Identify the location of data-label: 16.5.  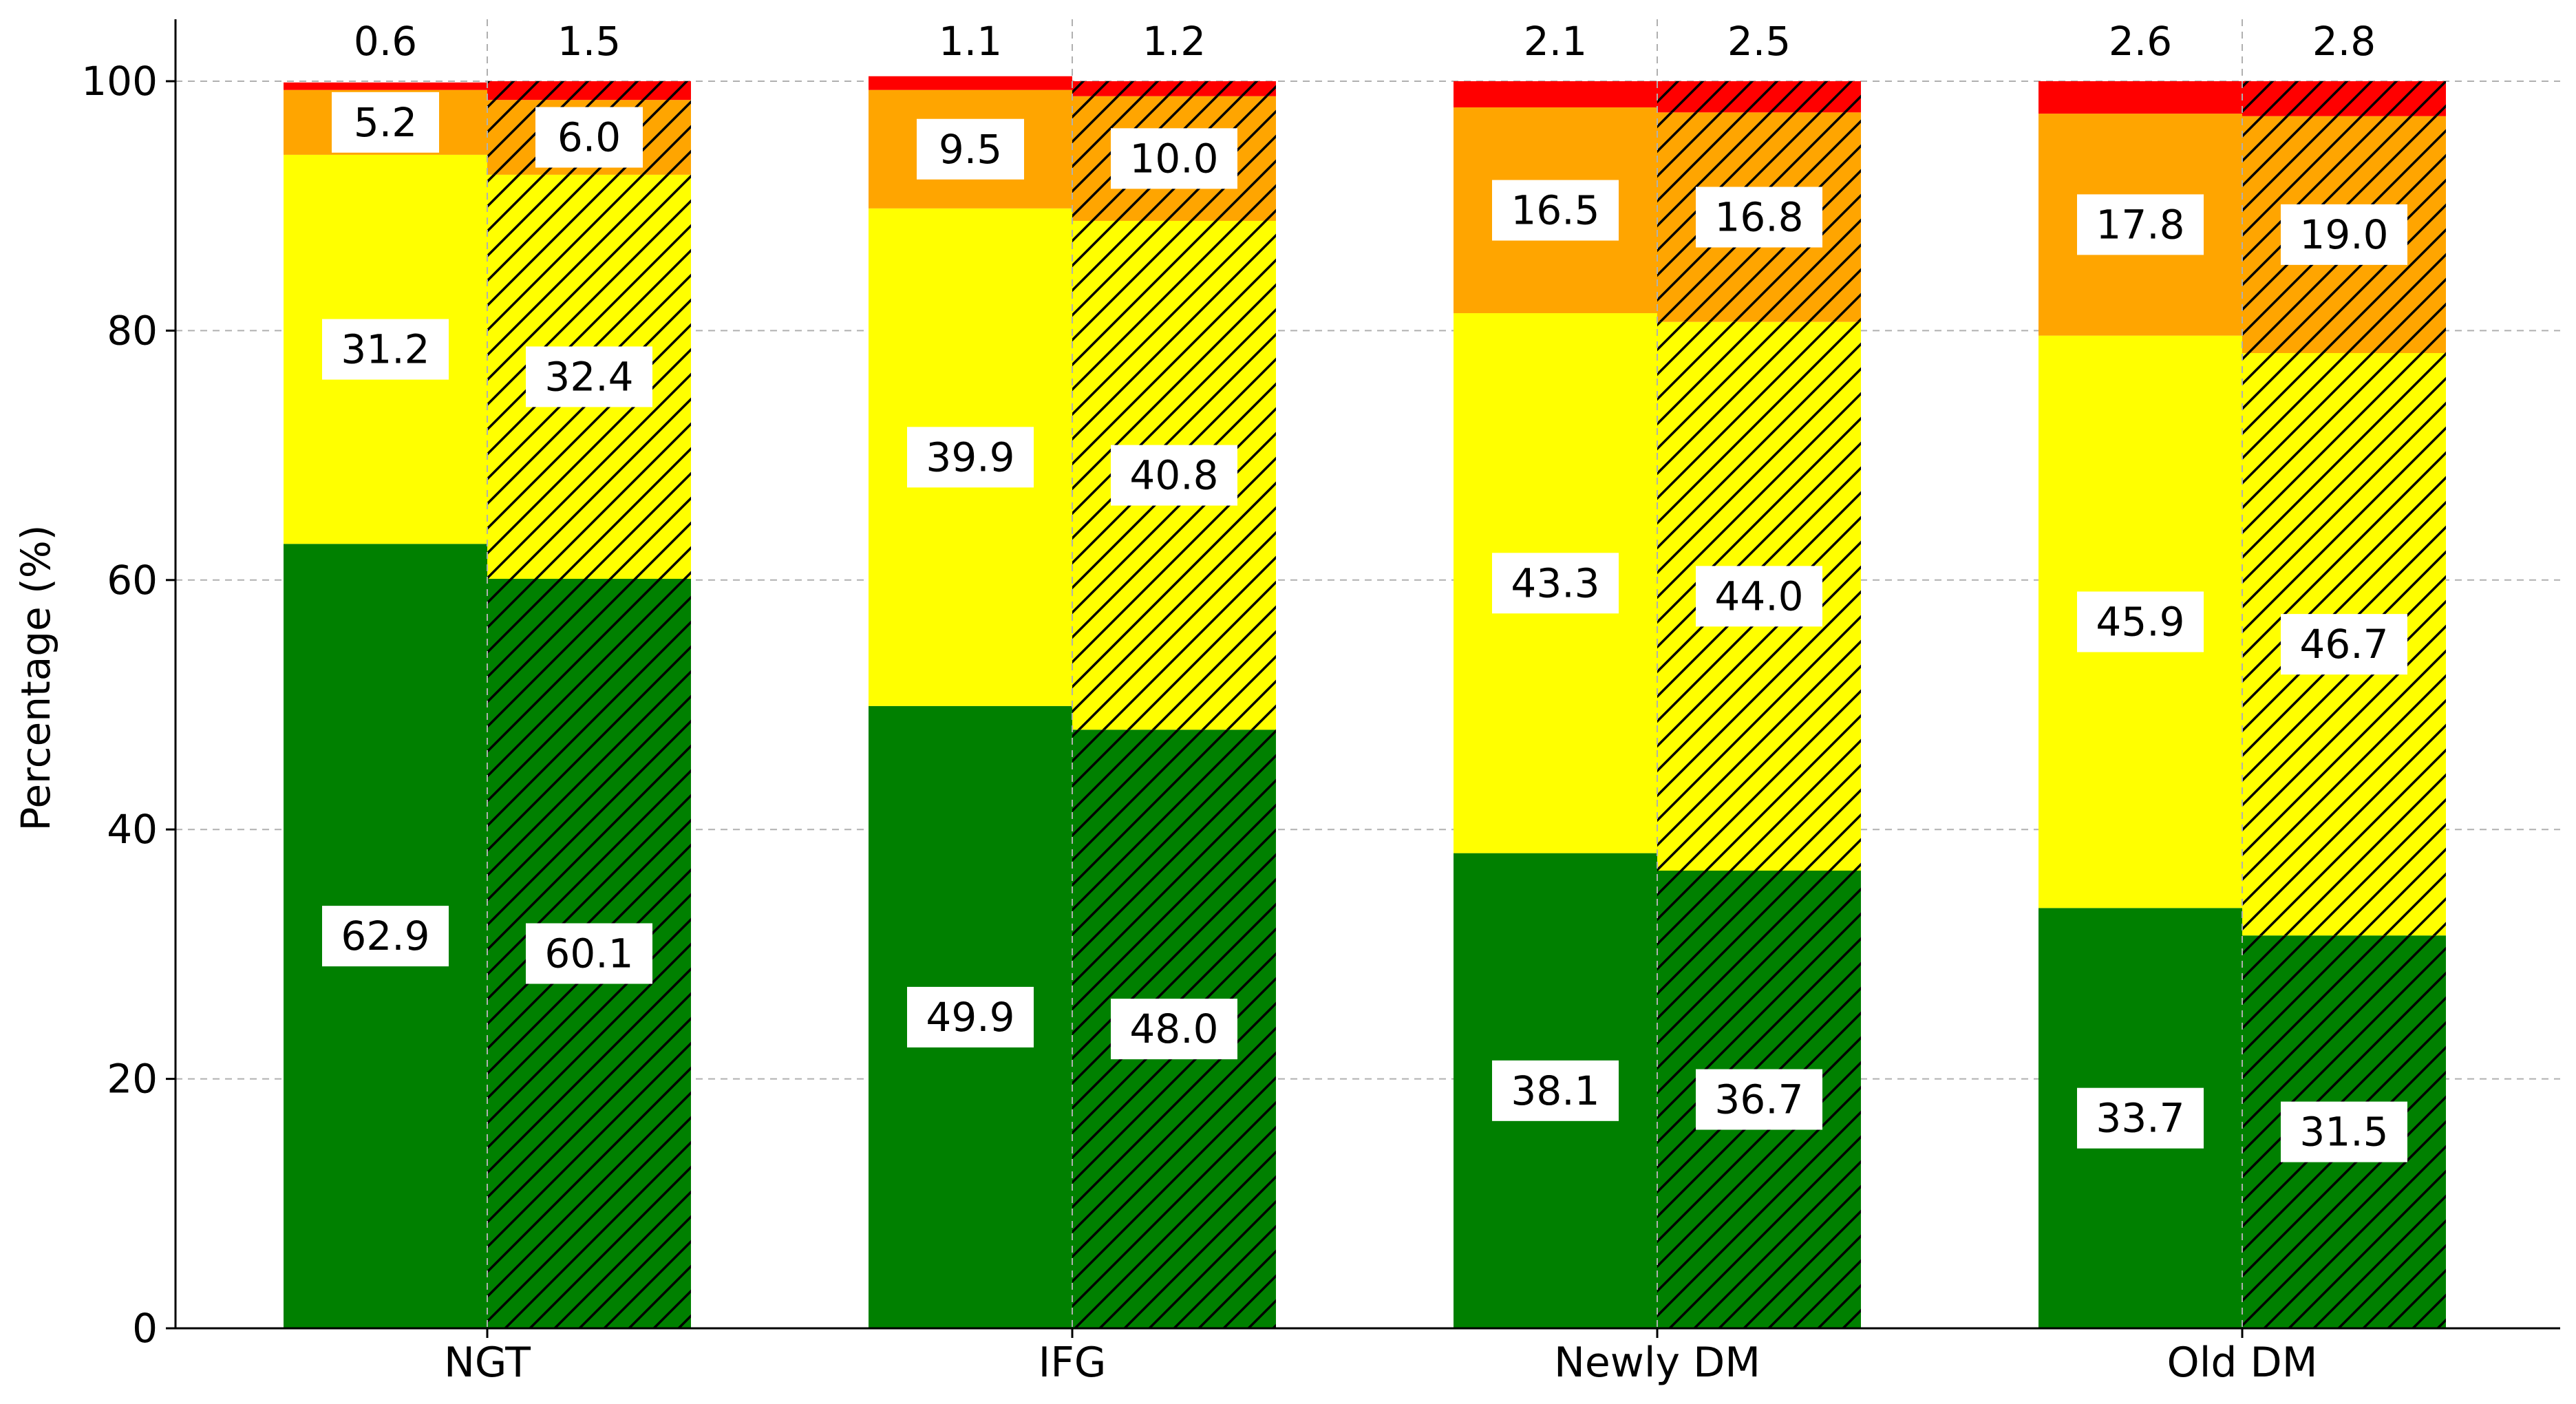
(1555, 210).